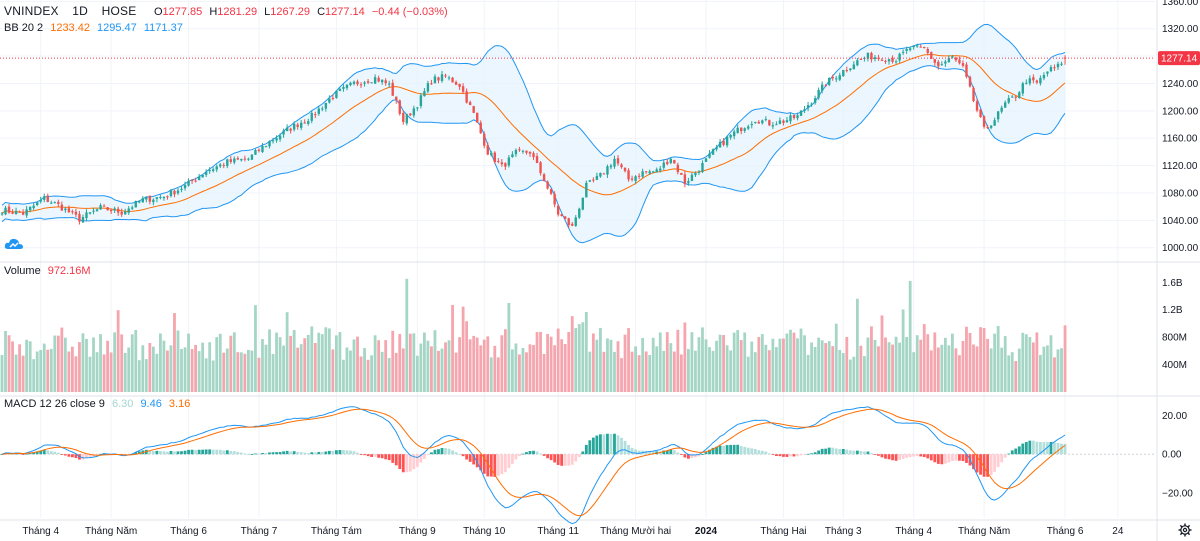  Describe the element at coordinates (1185, 530) in the screenshot. I see `gear-icon` at that location.